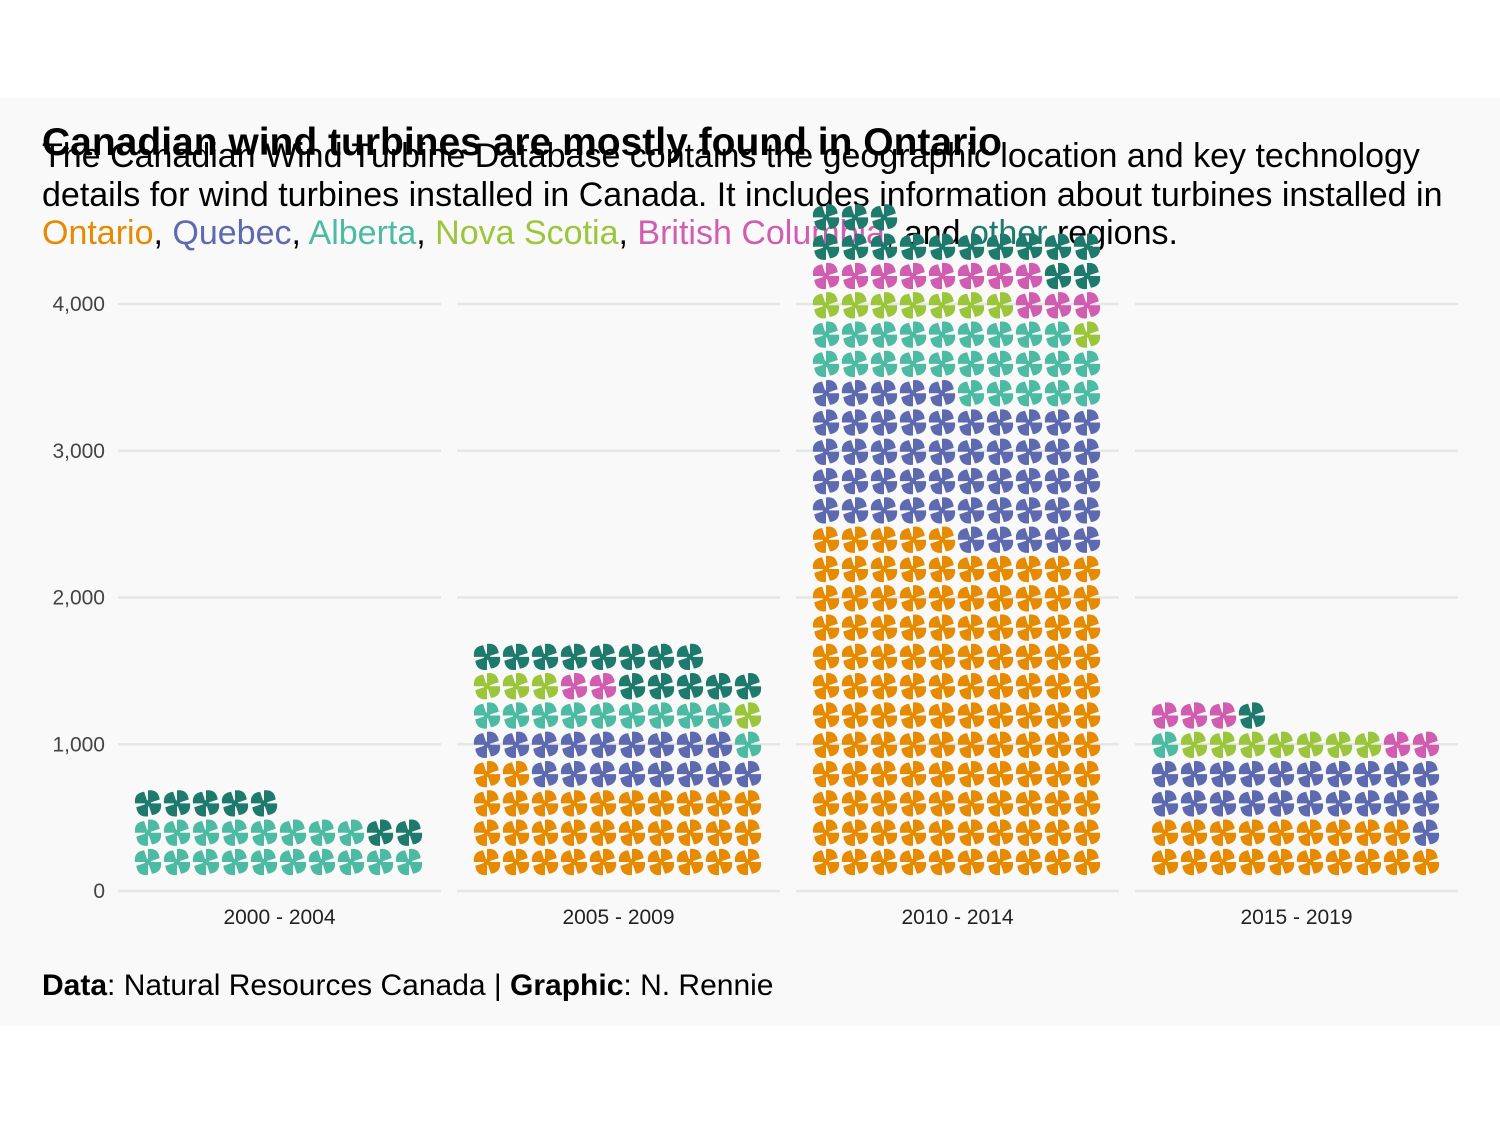  Describe the element at coordinates (527, 233) in the screenshot. I see `subtitle-nova-scotia: Nova Scotia` at that location.